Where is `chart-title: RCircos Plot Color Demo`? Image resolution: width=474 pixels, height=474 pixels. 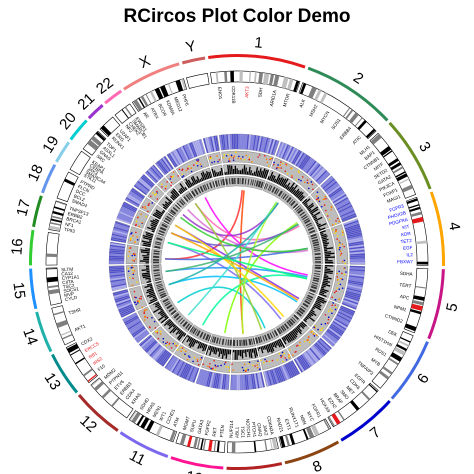
chart-title: RCircos Plot Color Demo is located at coordinates (237, 16).